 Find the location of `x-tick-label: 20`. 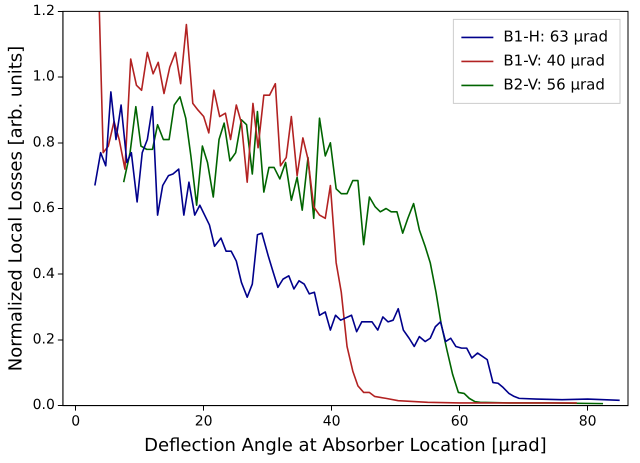

x-tick-label: 20 is located at coordinates (203, 422).